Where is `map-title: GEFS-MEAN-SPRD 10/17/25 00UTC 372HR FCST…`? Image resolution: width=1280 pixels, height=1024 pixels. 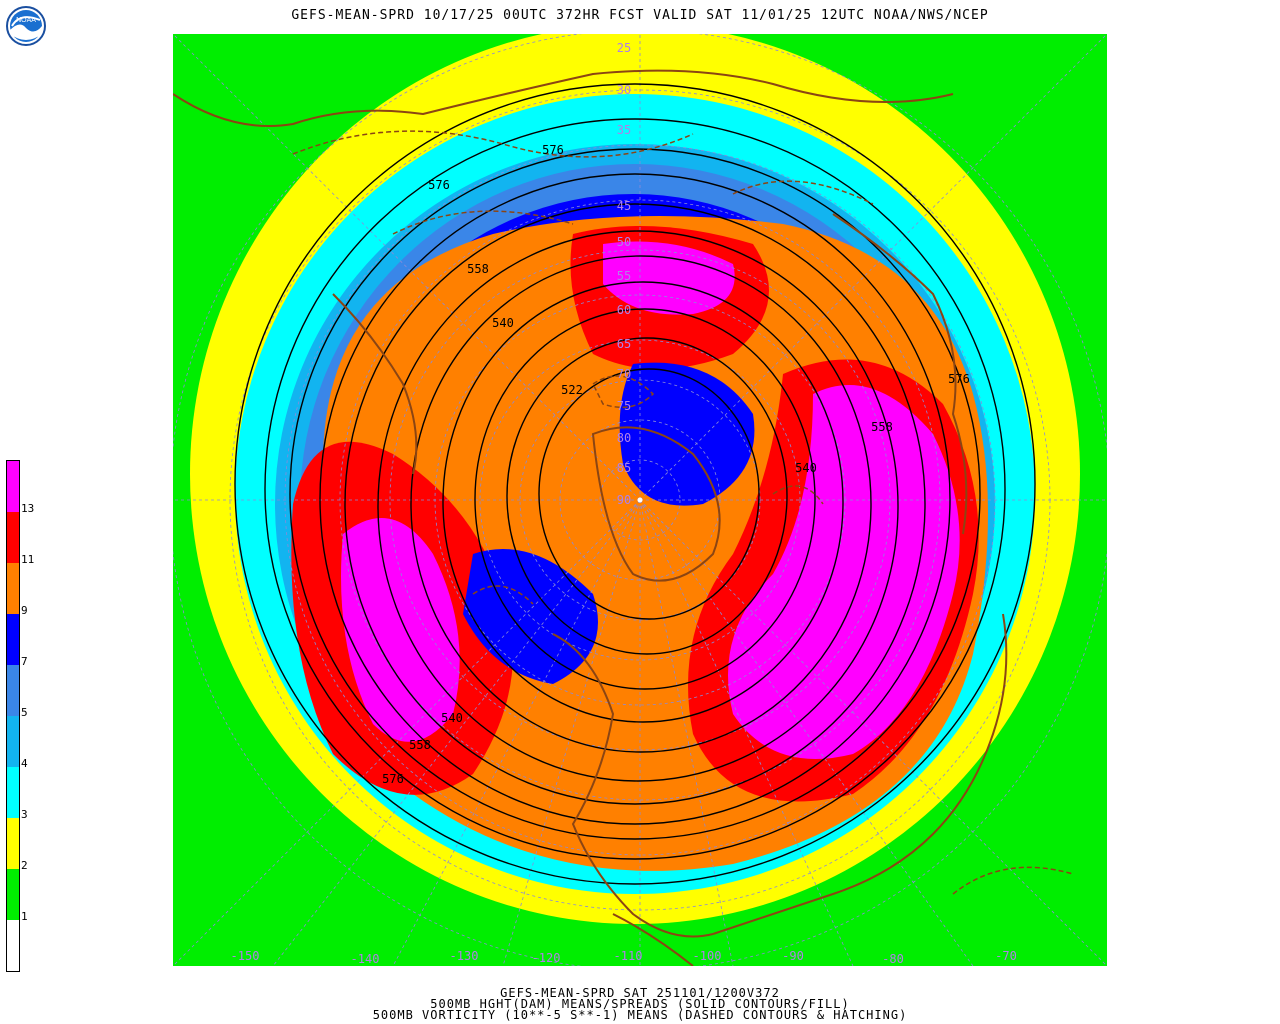
map-title: GEFS-MEAN-SPRD 10/17/25 00UTC 372HR FCST… is located at coordinates (640, 15).